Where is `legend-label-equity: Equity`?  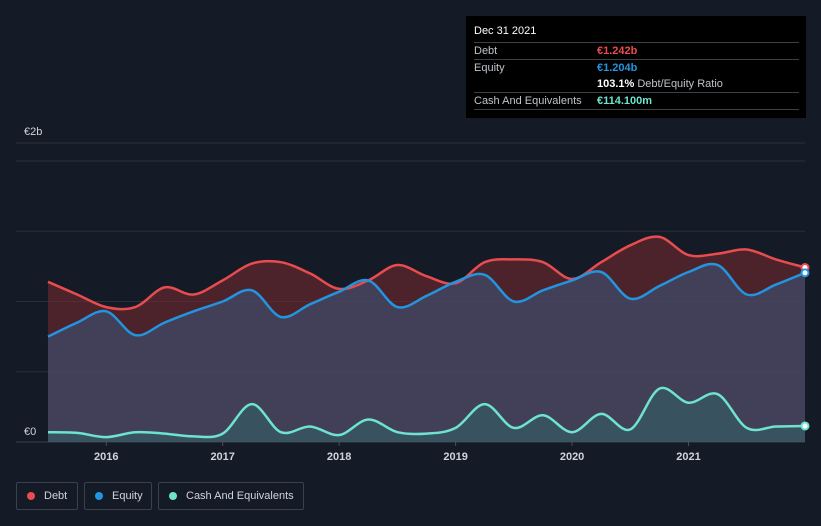 legend-label-equity: Equity is located at coordinates (127, 496).